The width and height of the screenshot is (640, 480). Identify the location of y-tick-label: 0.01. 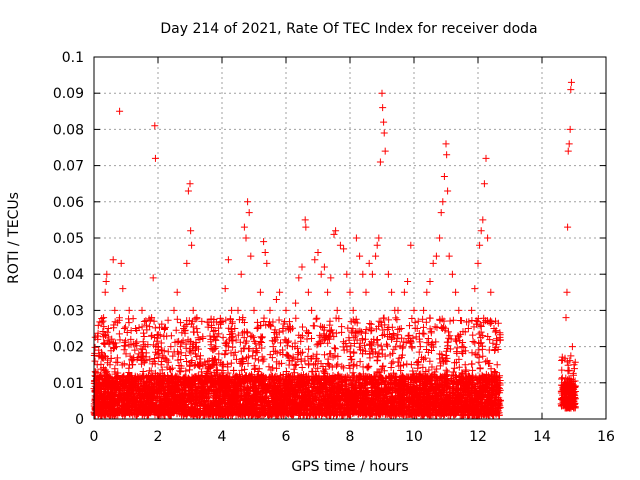
(68, 384).